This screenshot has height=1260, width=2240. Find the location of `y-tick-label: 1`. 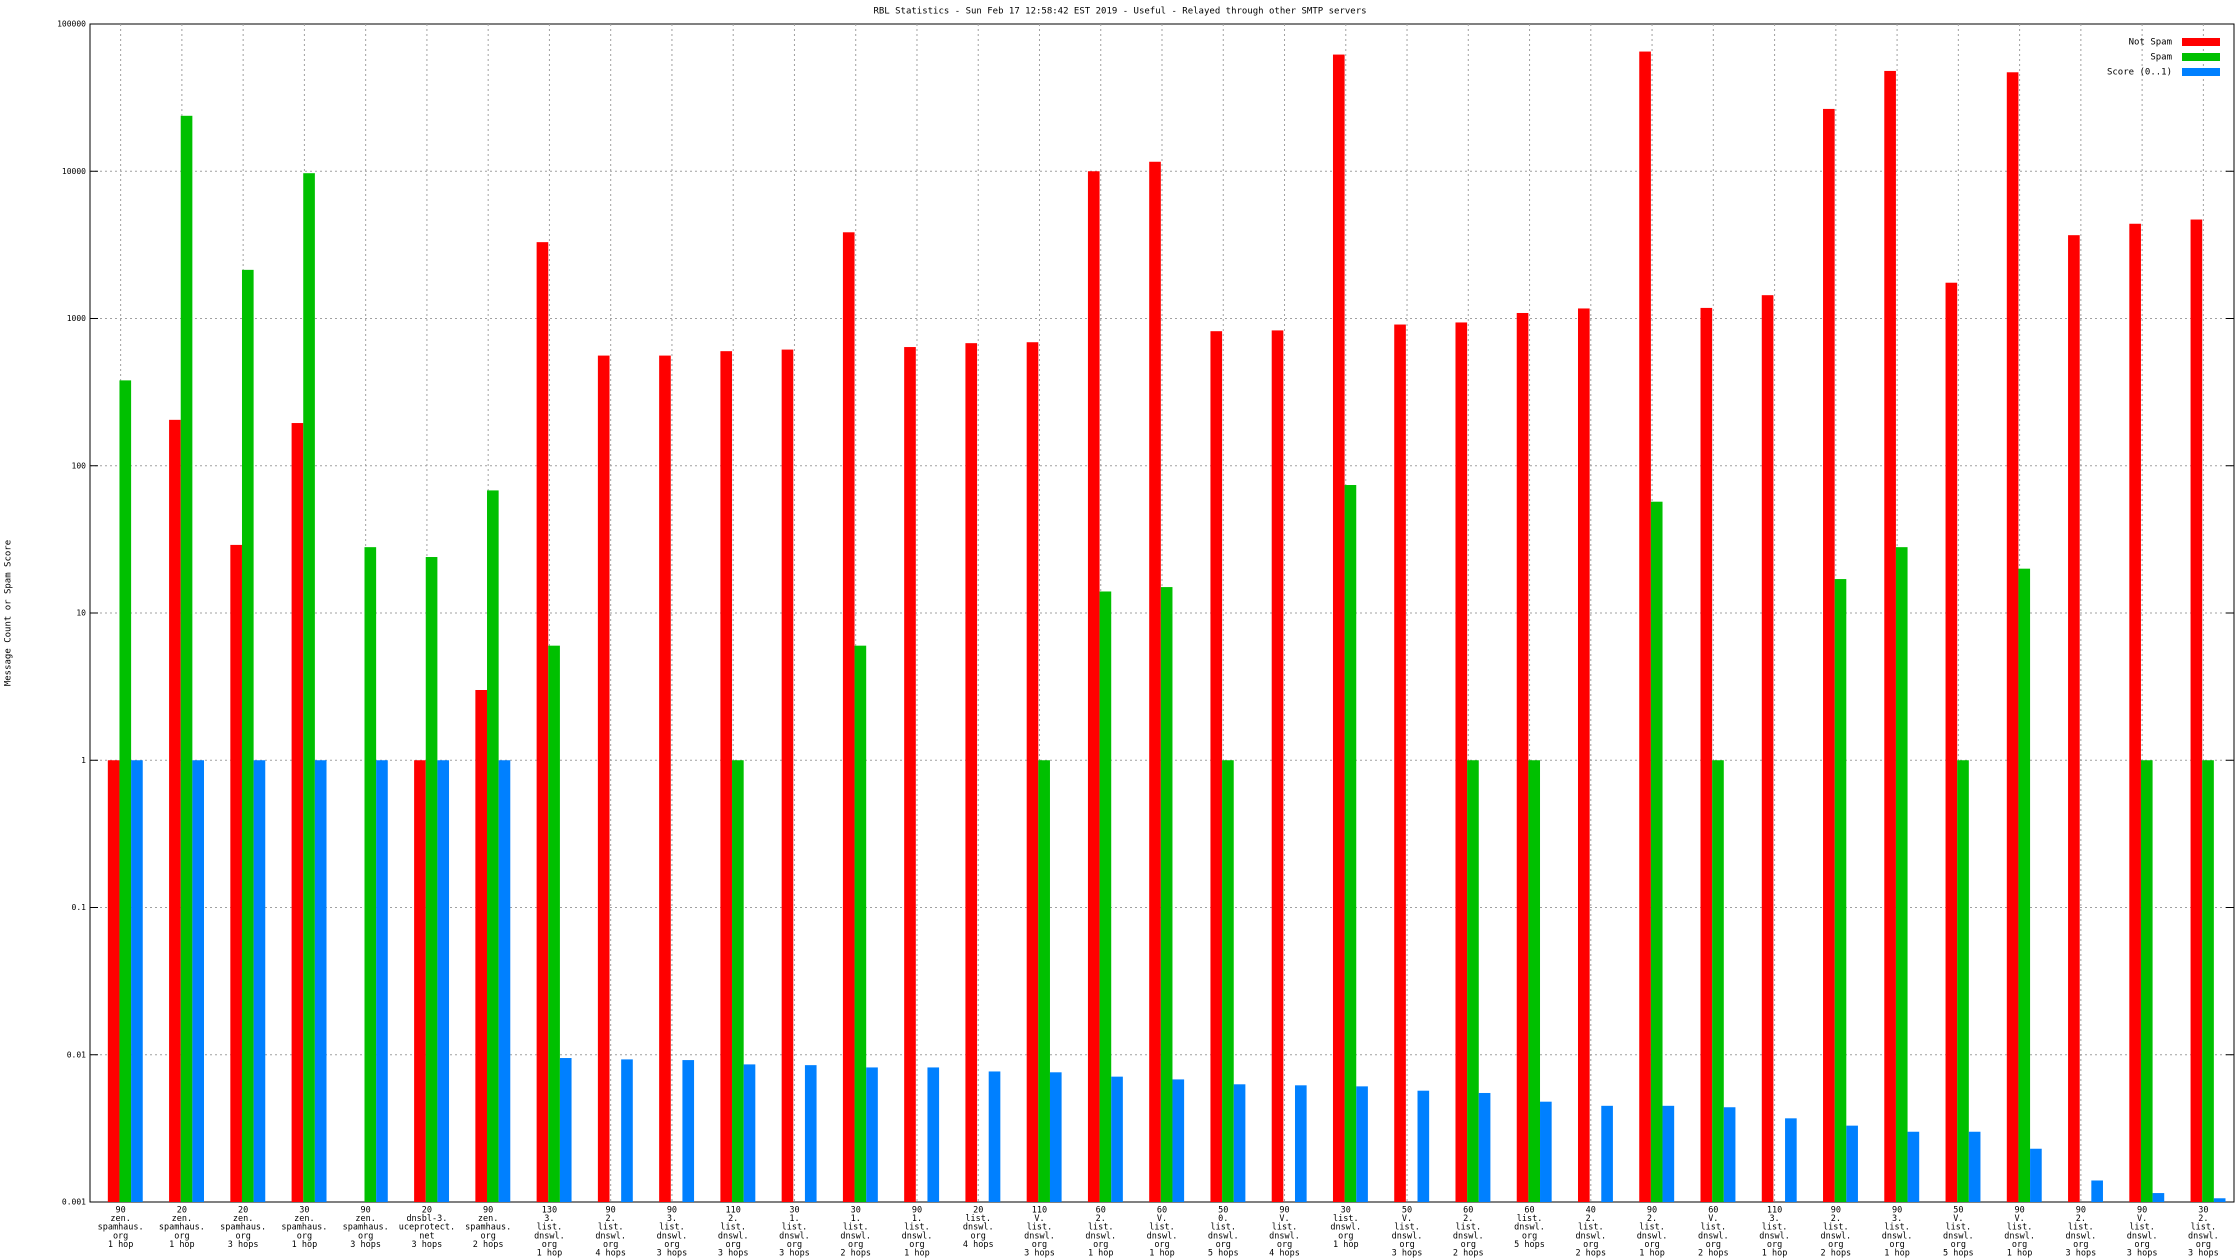

y-tick-label: 1 is located at coordinates (83, 760).